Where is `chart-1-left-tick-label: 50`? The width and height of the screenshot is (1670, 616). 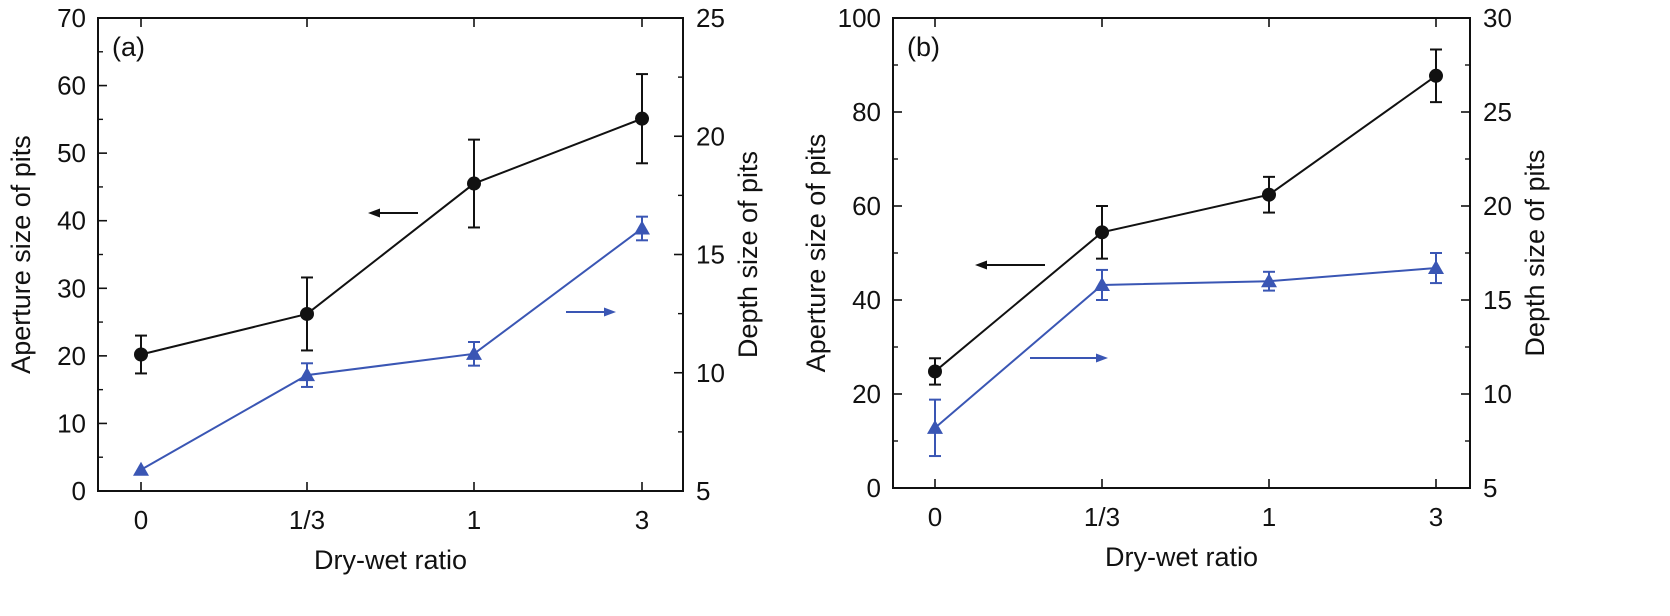
chart-1-left-tick-label: 50 is located at coordinates (71, 153).